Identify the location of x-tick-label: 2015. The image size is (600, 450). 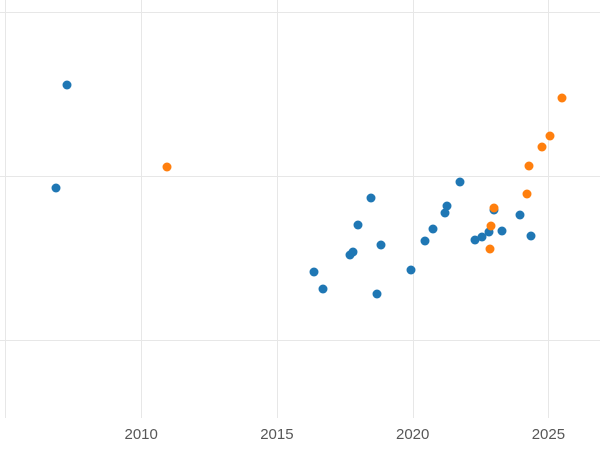
(277, 434).